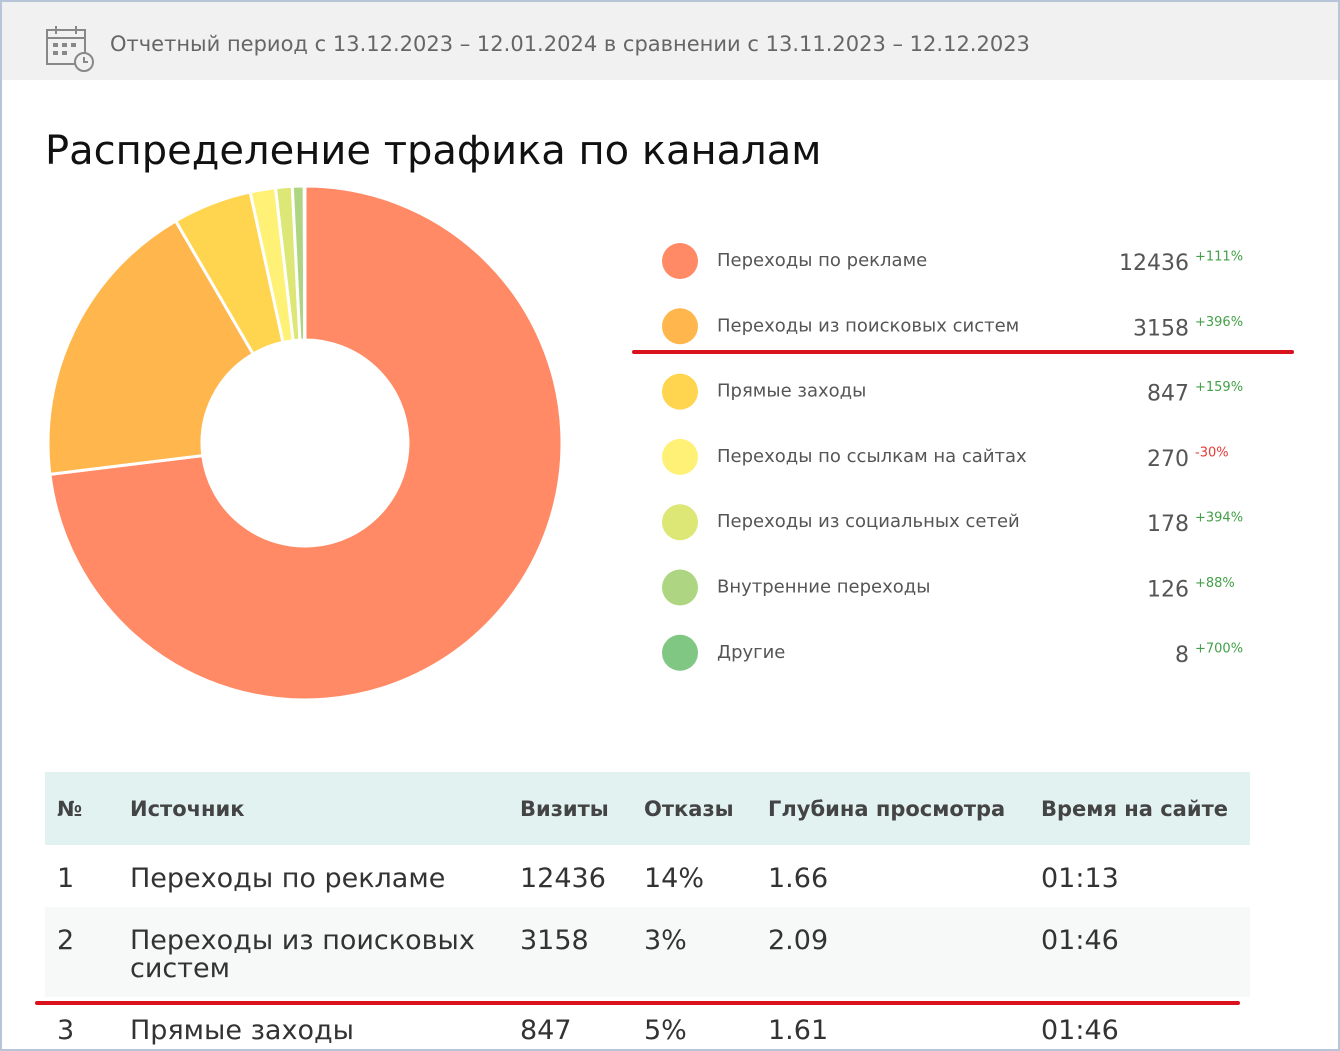 Image resolution: width=1340 pixels, height=1051 pixels. Describe the element at coordinates (563, 878) in the screenshot. I see `table-cell: 12436` at that location.